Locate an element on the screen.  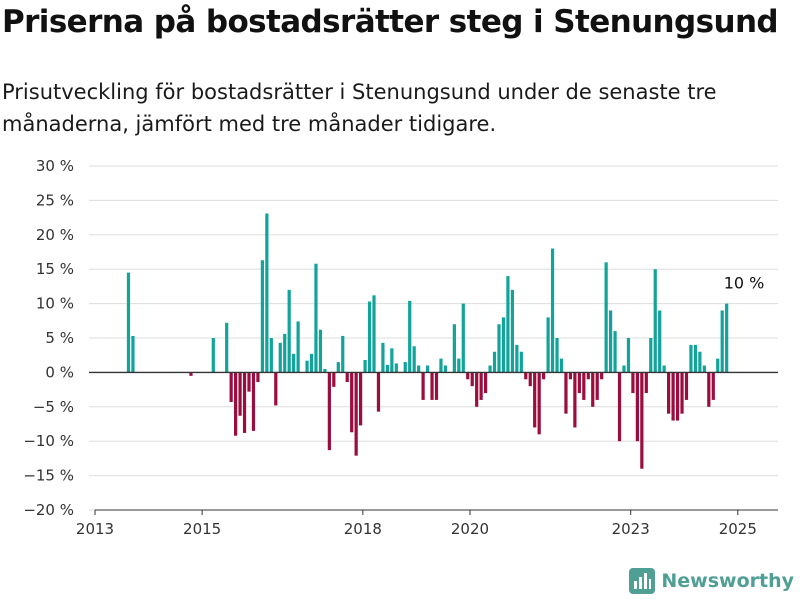
annotation-label: 10 % is located at coordinates (744, 283).